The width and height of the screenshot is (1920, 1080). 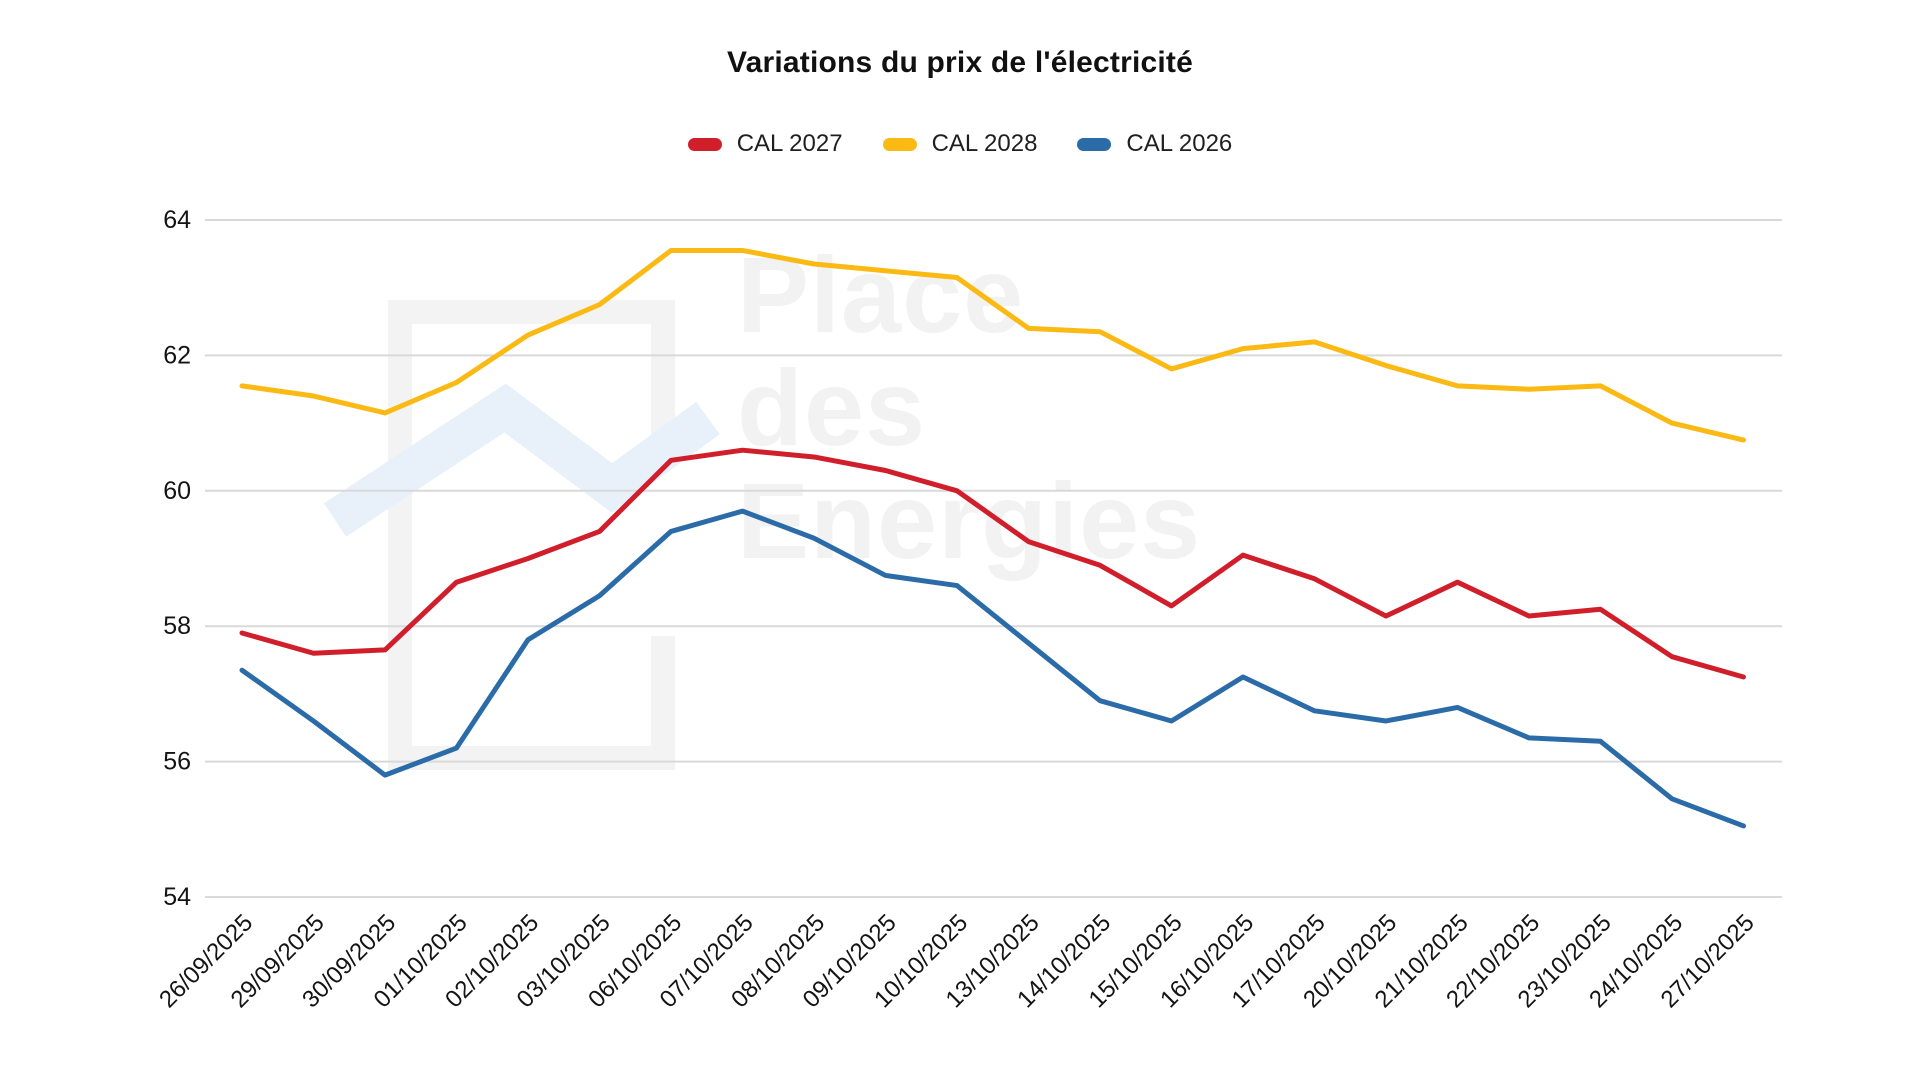 I want to click on y-tick-label-56: 56, so click(x=177, y=762).